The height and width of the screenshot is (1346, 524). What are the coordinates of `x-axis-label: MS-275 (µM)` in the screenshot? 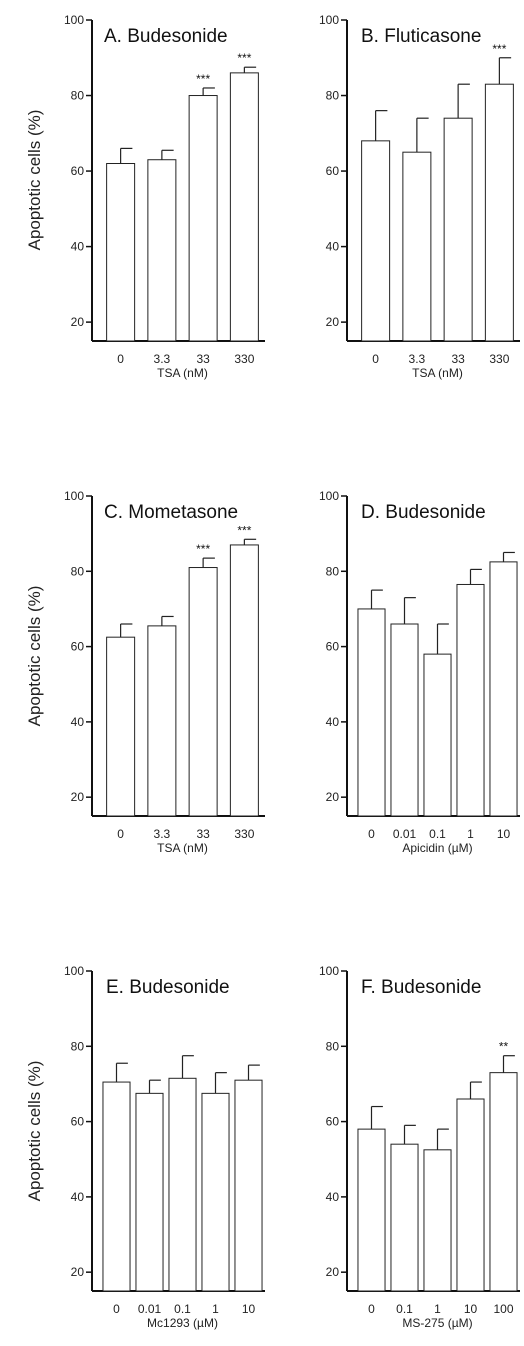 It's located at (437, 1323).